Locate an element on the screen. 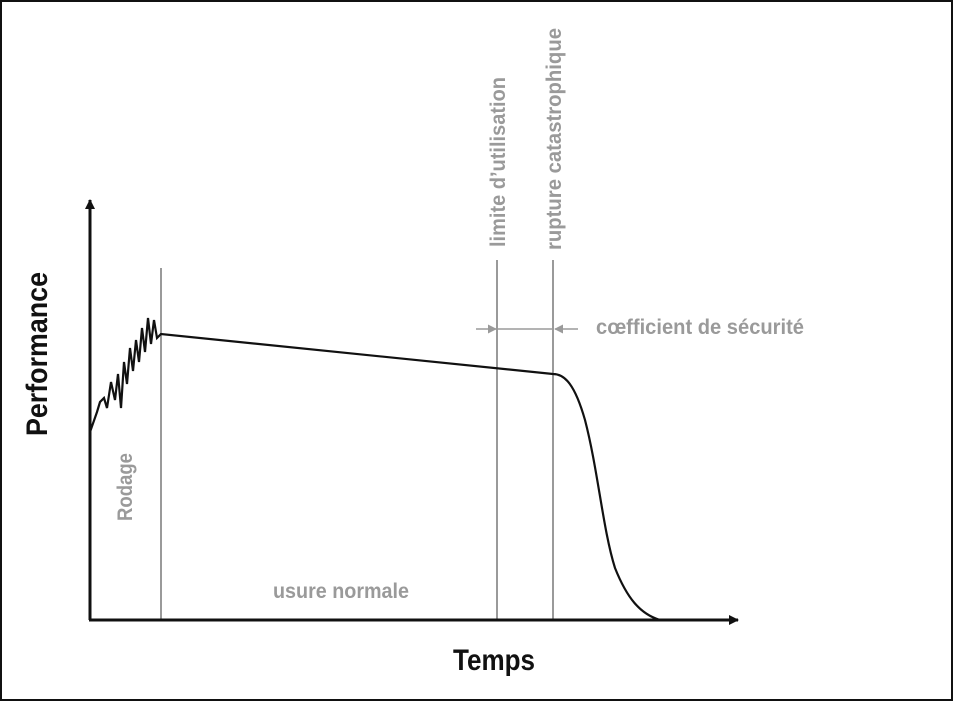 This screenshot has height=701, width=953. catastrophic-failure-label: rupture catastrophique is located at coordinates (554, 139).